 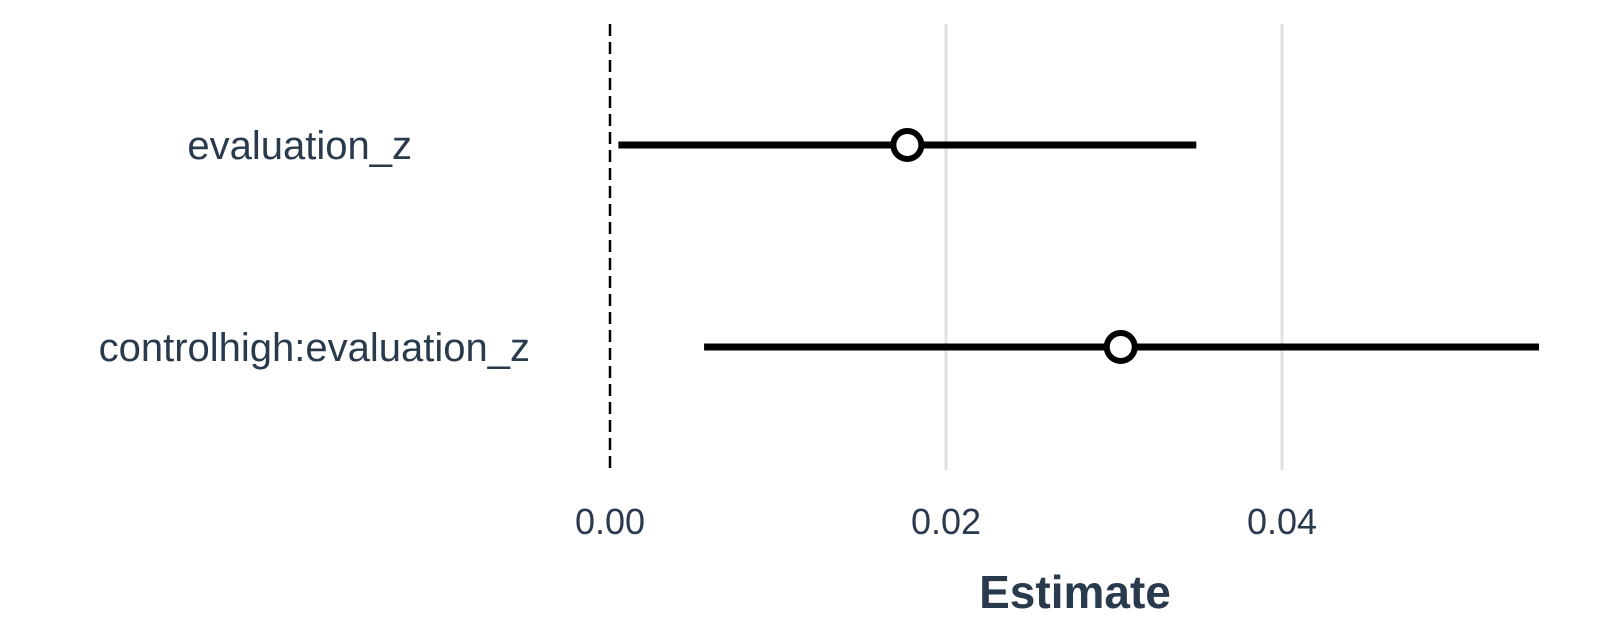 I want to click on row-label-1: controlhigh:evaluation_z, so click(x=314, y=348).